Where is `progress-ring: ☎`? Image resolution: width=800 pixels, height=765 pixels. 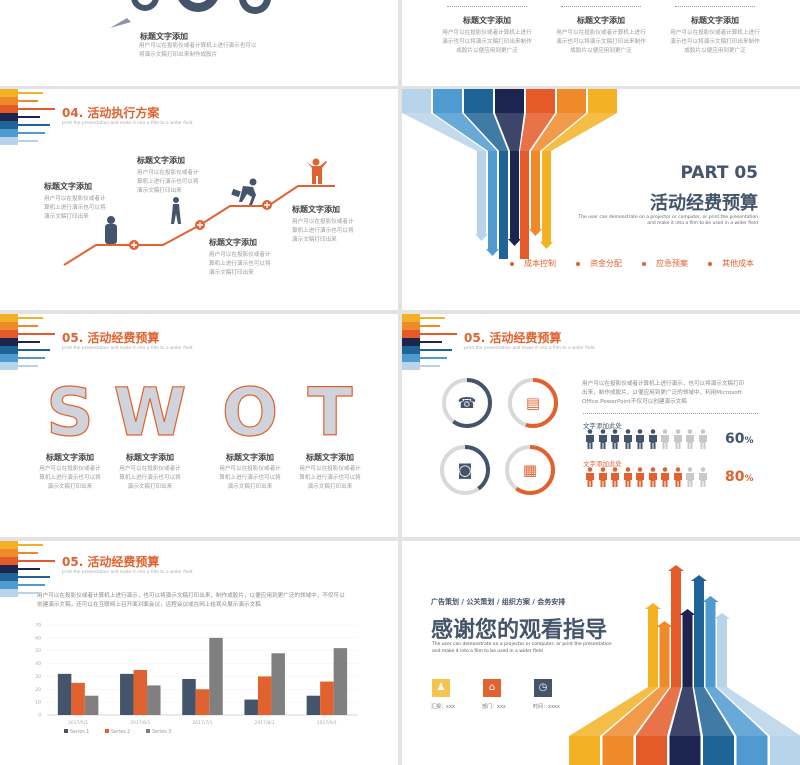
progress-ring: ☎ is located at coordinates (467, 403).